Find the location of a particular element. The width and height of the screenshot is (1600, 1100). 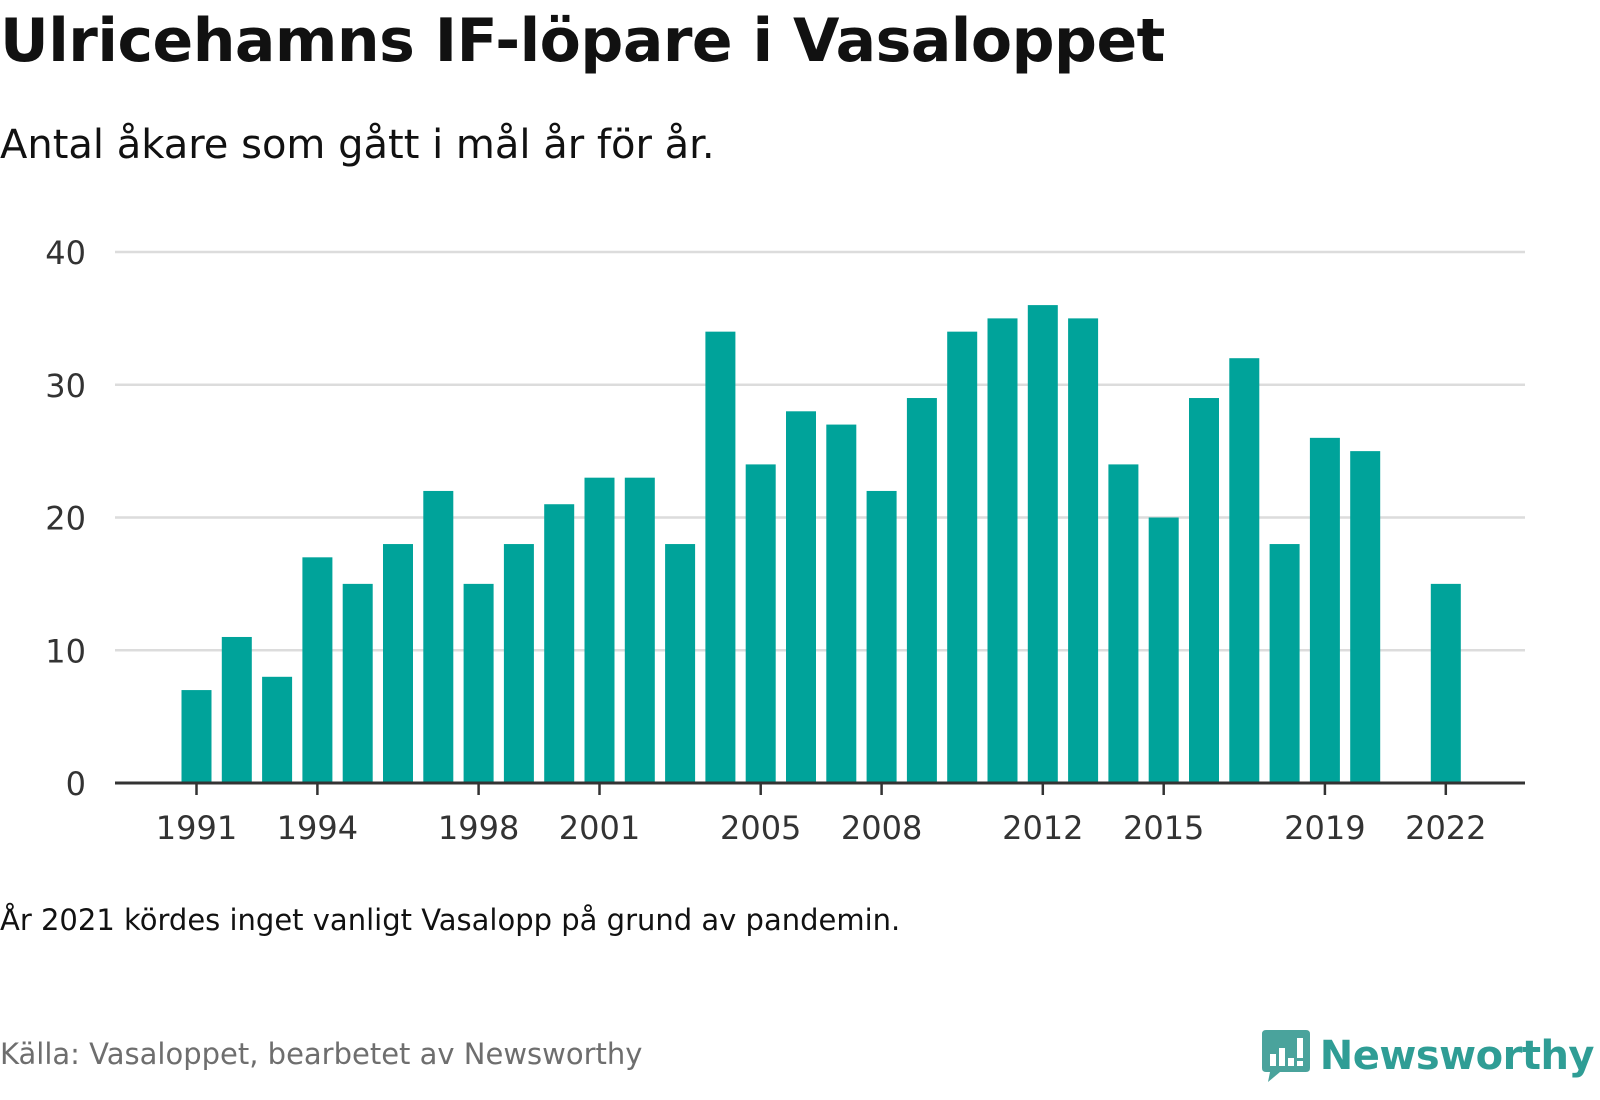

y-tick-label: 20 is located at coordinates (65, 519).